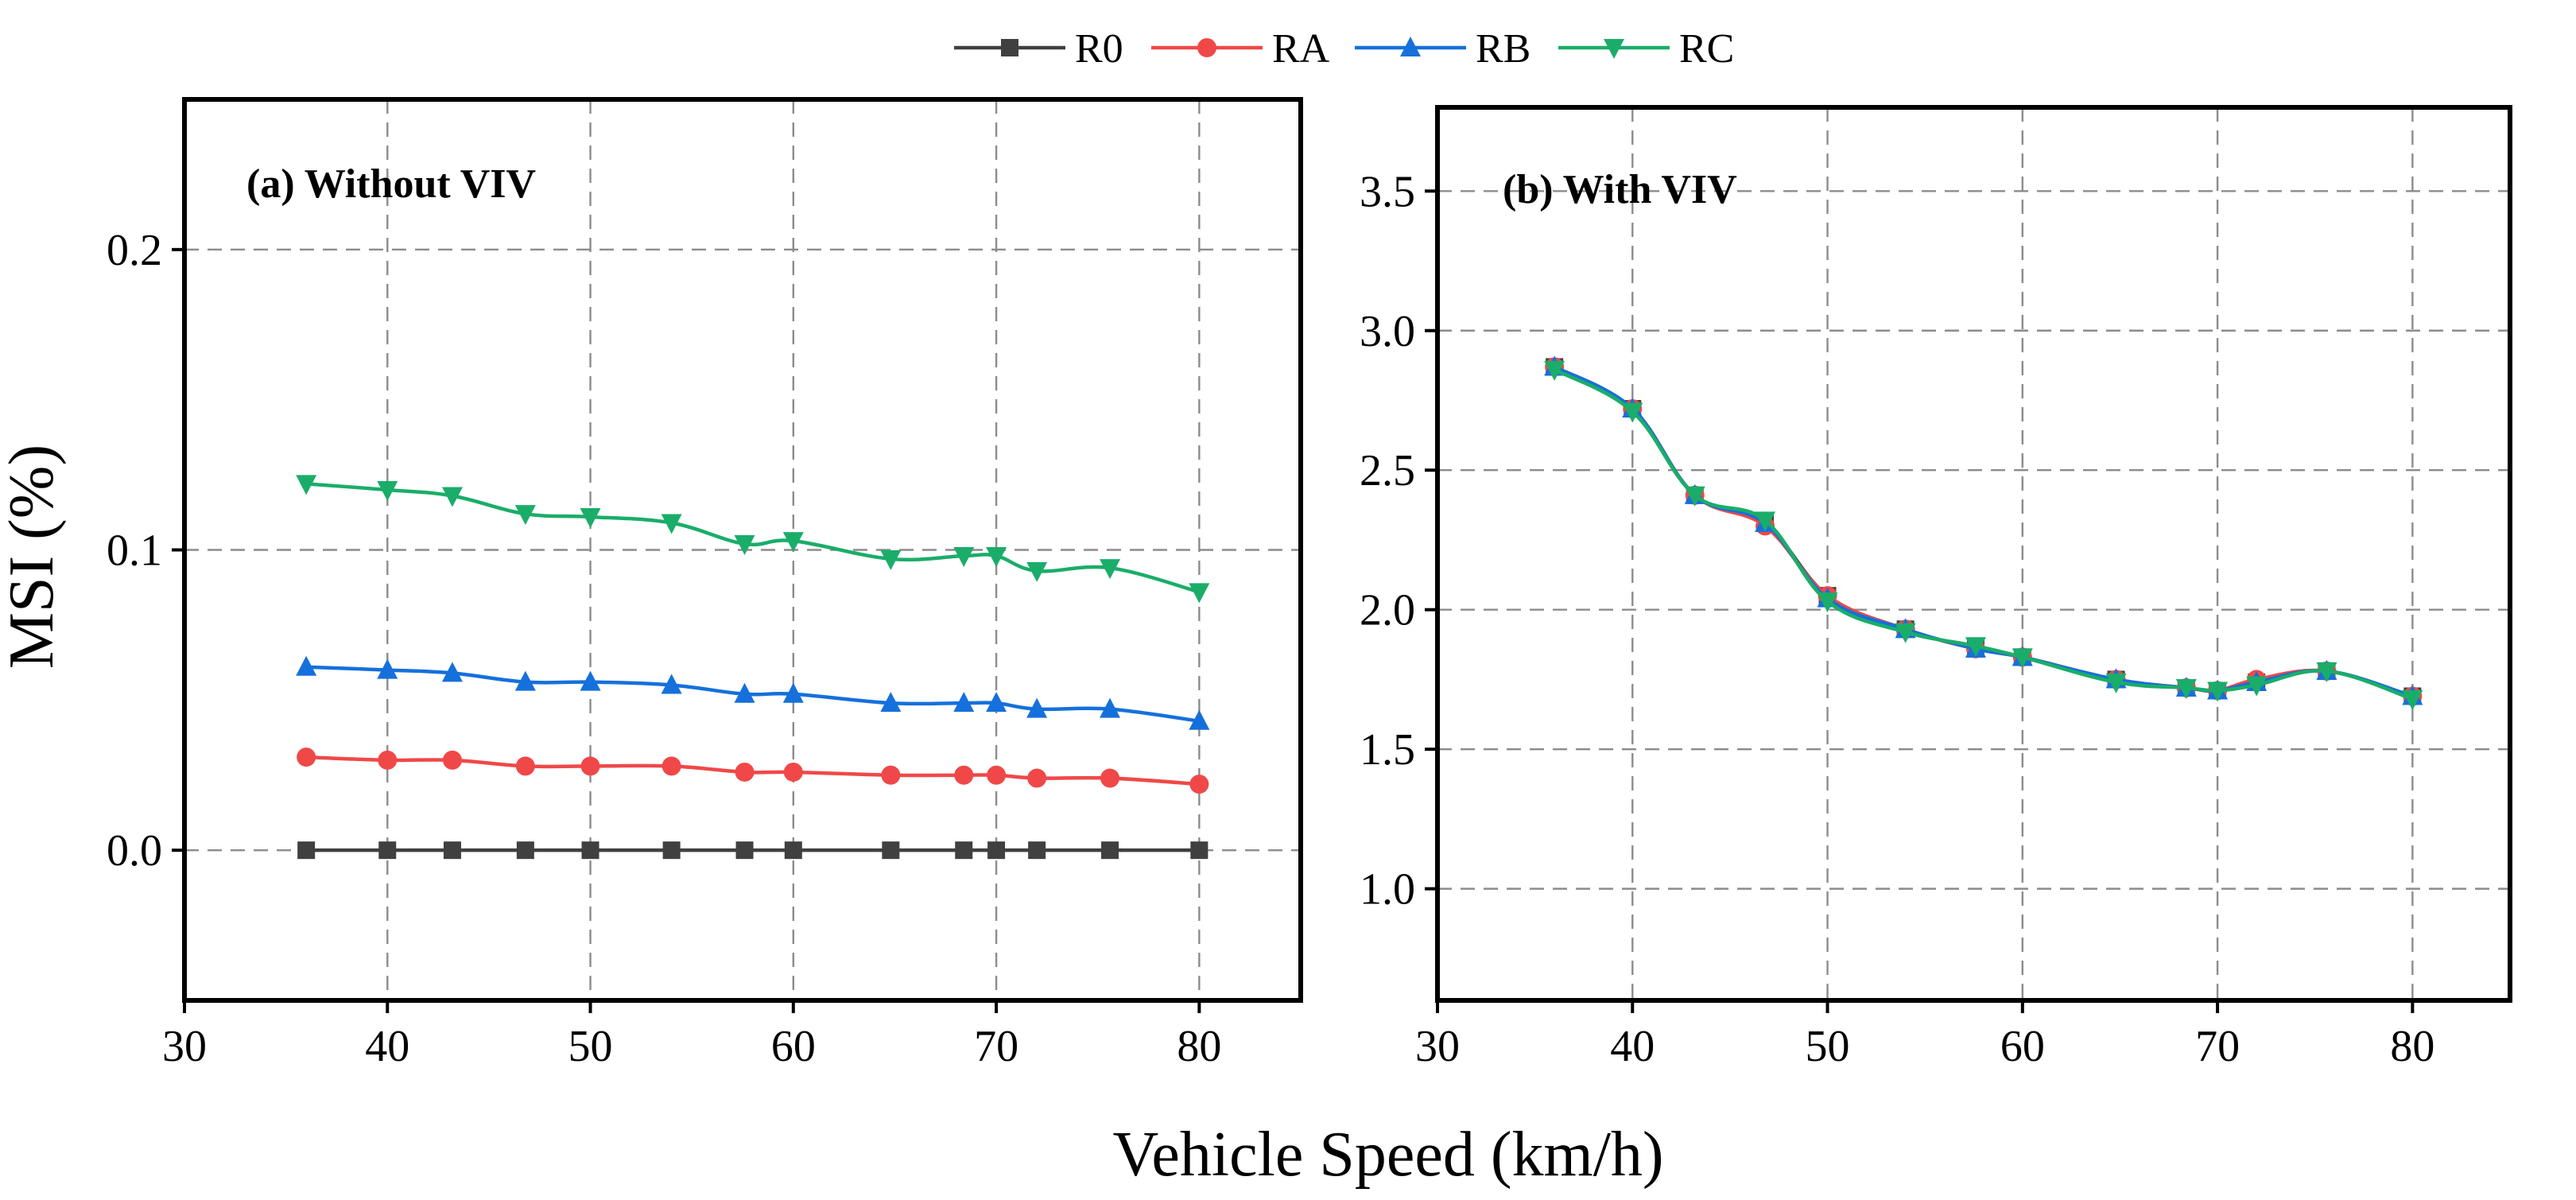  What do you see at coordinates (1387, 750) in the screenshot?
I see `y-tick-label: 1.5` at bounding box center [1387, 750].